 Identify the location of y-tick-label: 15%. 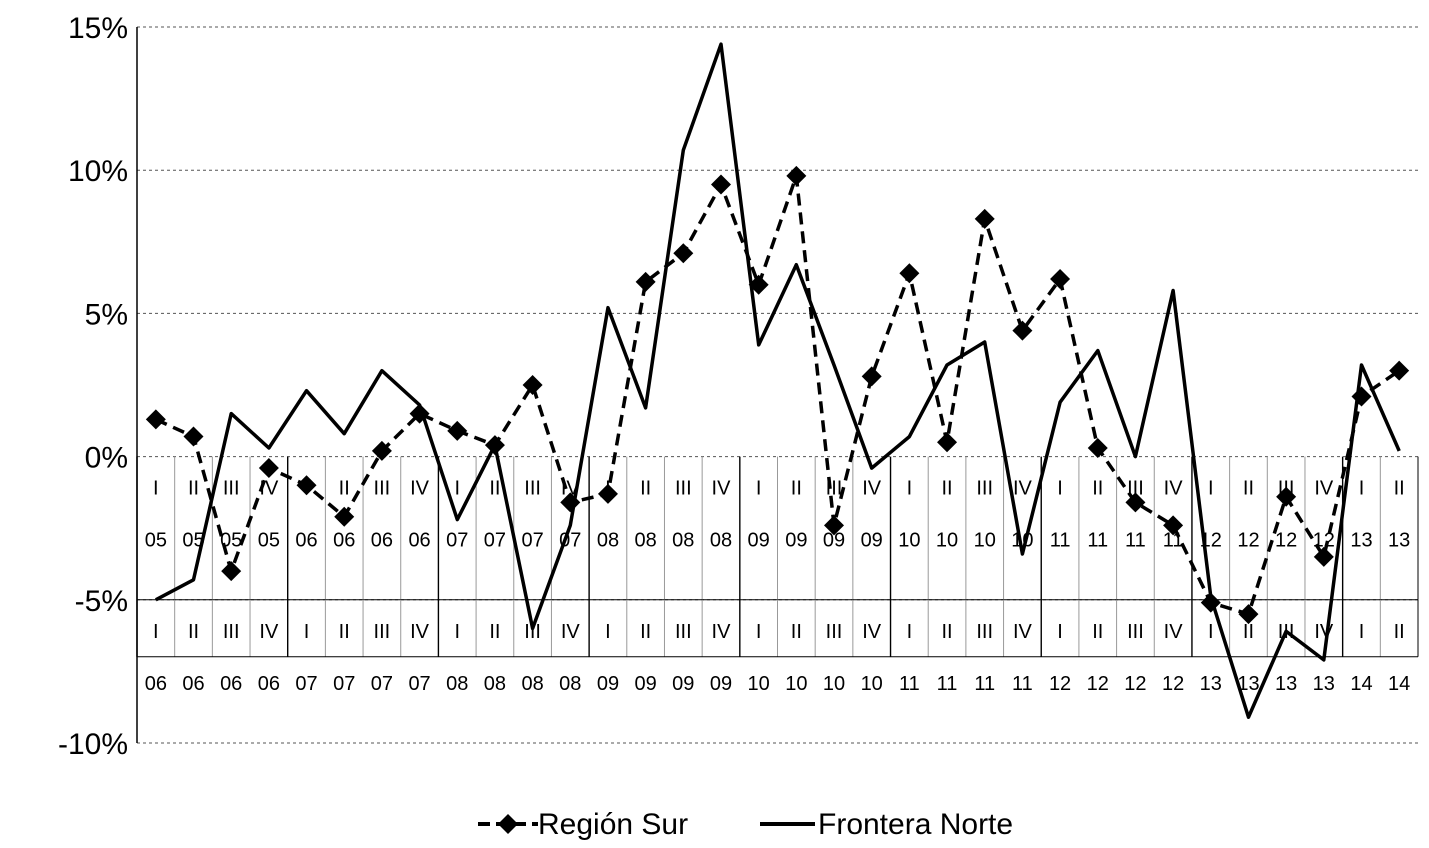
(98, 28).